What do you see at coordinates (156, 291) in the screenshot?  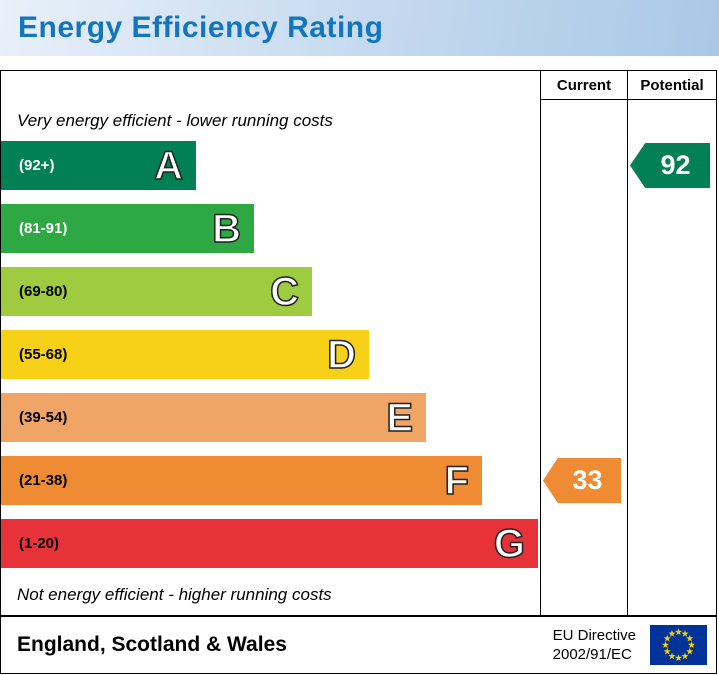 I see `band-c: (69-80) C` at bounding box center [156, 291].